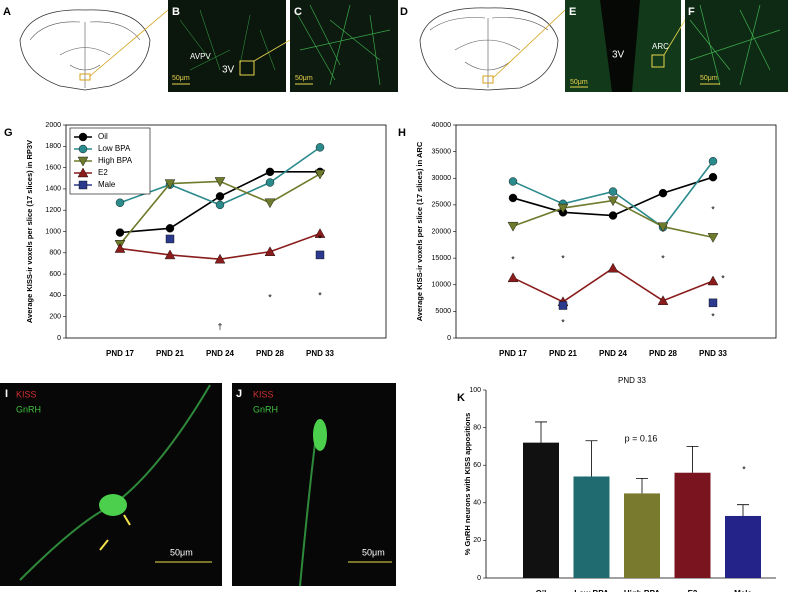 This screenshot has width=788, height=597. What do you see at coordinates (442, 125) in the screenshot?
I see `y-tick-label: 40000` at bounding box center [442, 125].